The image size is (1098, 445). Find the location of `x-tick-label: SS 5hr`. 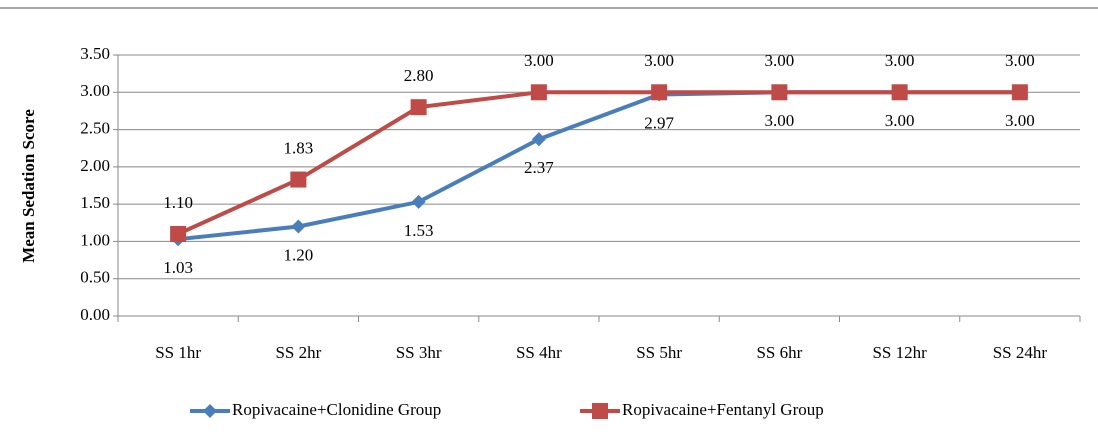

x-tick-label: SS 5hr is located at coordinates (659, 352).